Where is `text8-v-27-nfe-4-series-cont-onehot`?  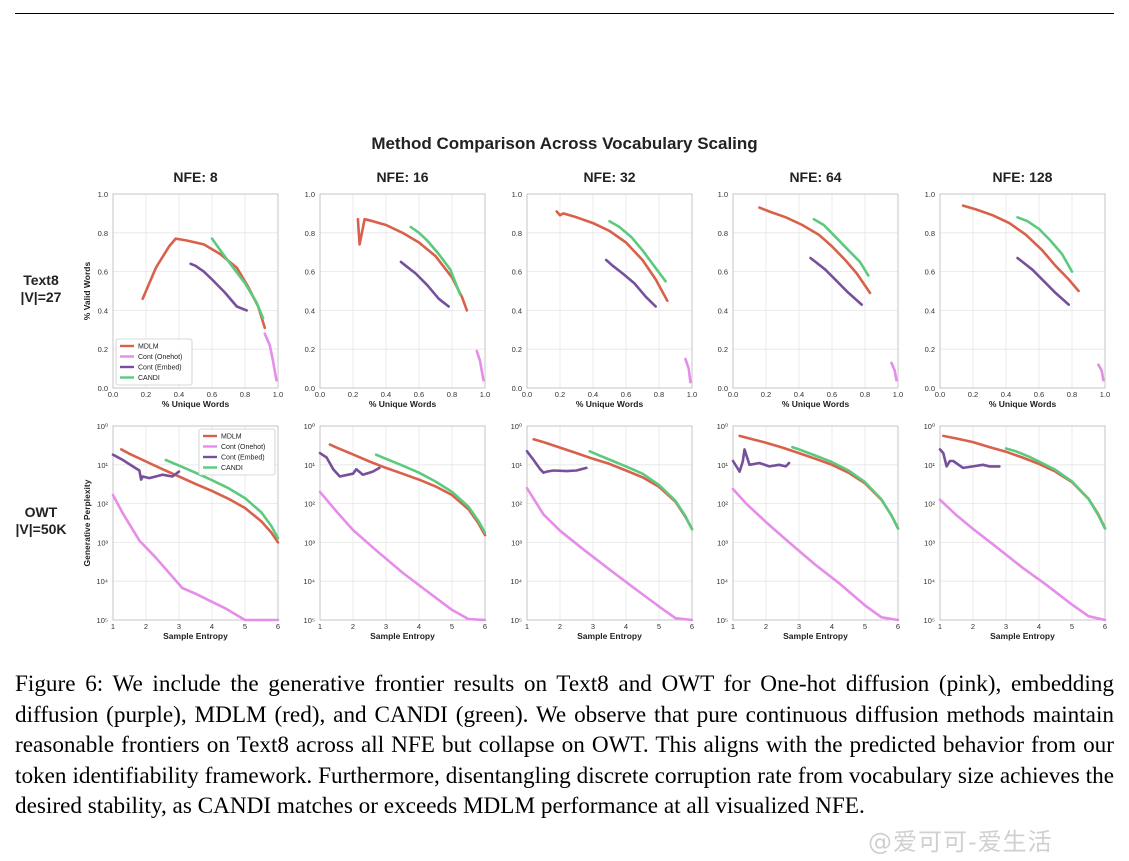
text8-v-27-nfe-4-series-cont-onehot is located at coordinates (1101, 372).